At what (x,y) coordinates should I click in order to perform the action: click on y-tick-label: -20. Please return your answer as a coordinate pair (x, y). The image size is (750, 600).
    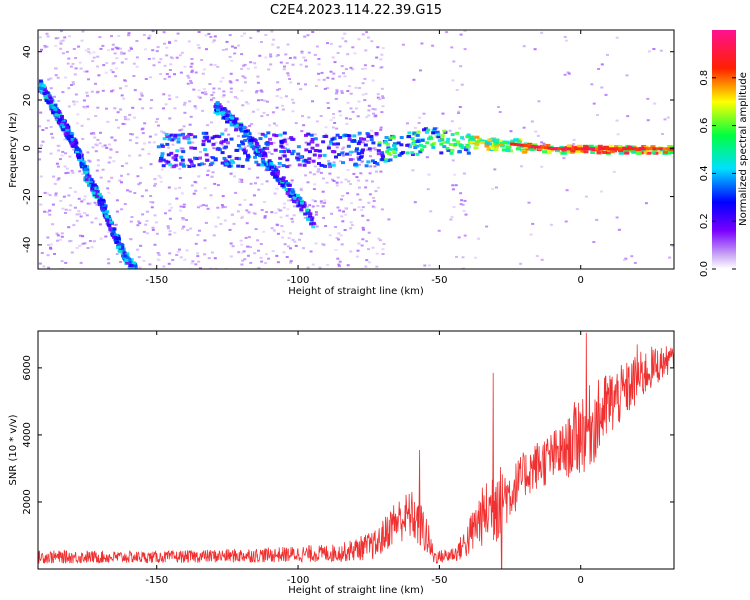
    Looking at the image, I should click on (27, 196).